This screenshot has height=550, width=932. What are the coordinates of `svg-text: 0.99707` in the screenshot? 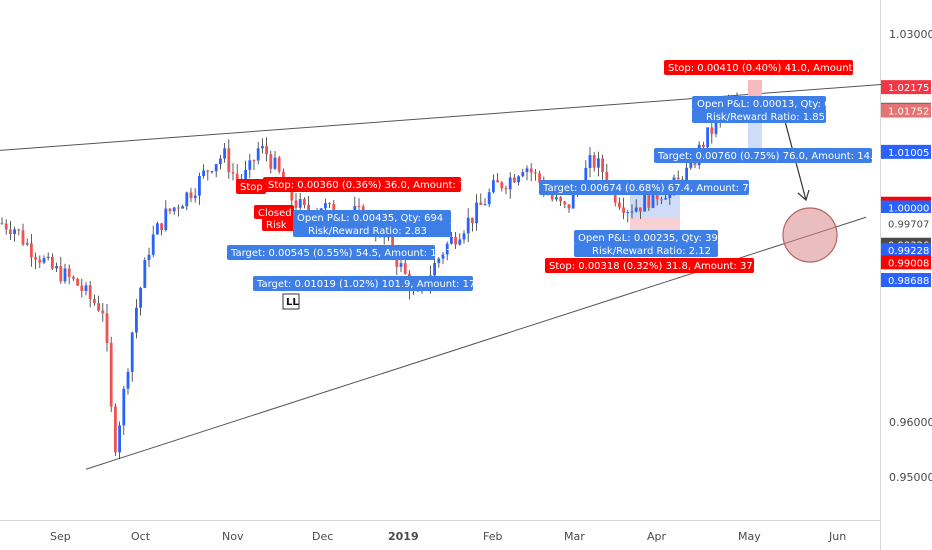 It's located at (908, 225).